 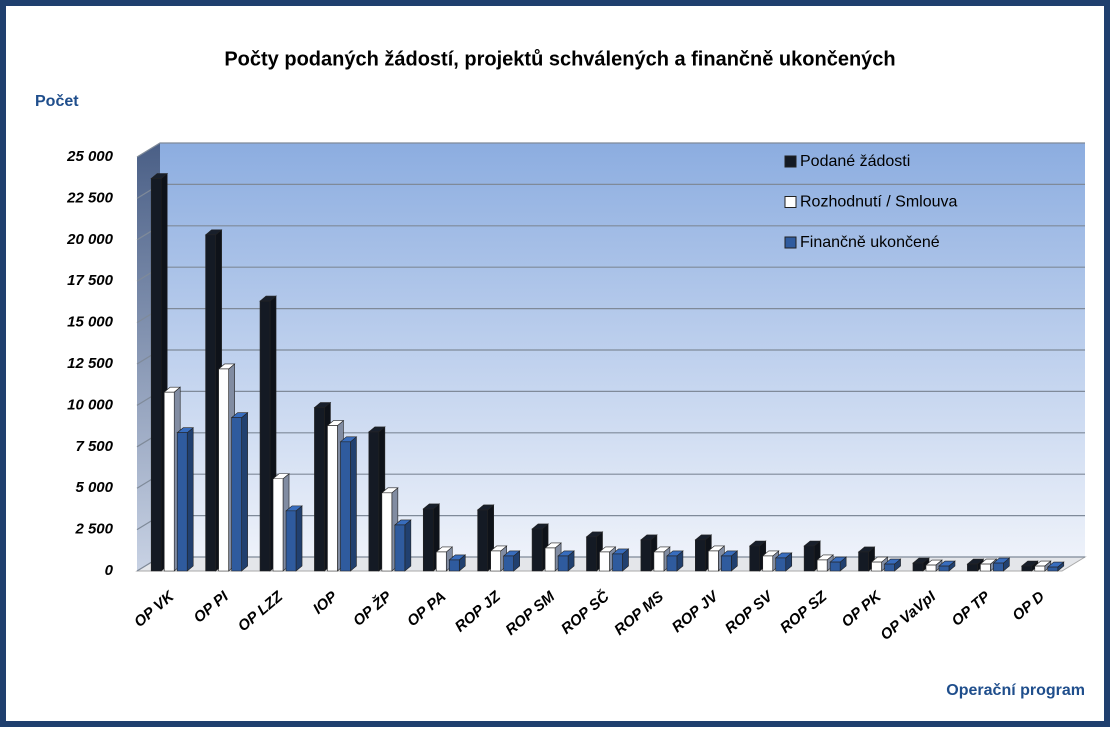 What do you see at coordinates (94, 446) in the screenshot?
I see `y-tick-label: 7 500` at bounding box center [94, 446].